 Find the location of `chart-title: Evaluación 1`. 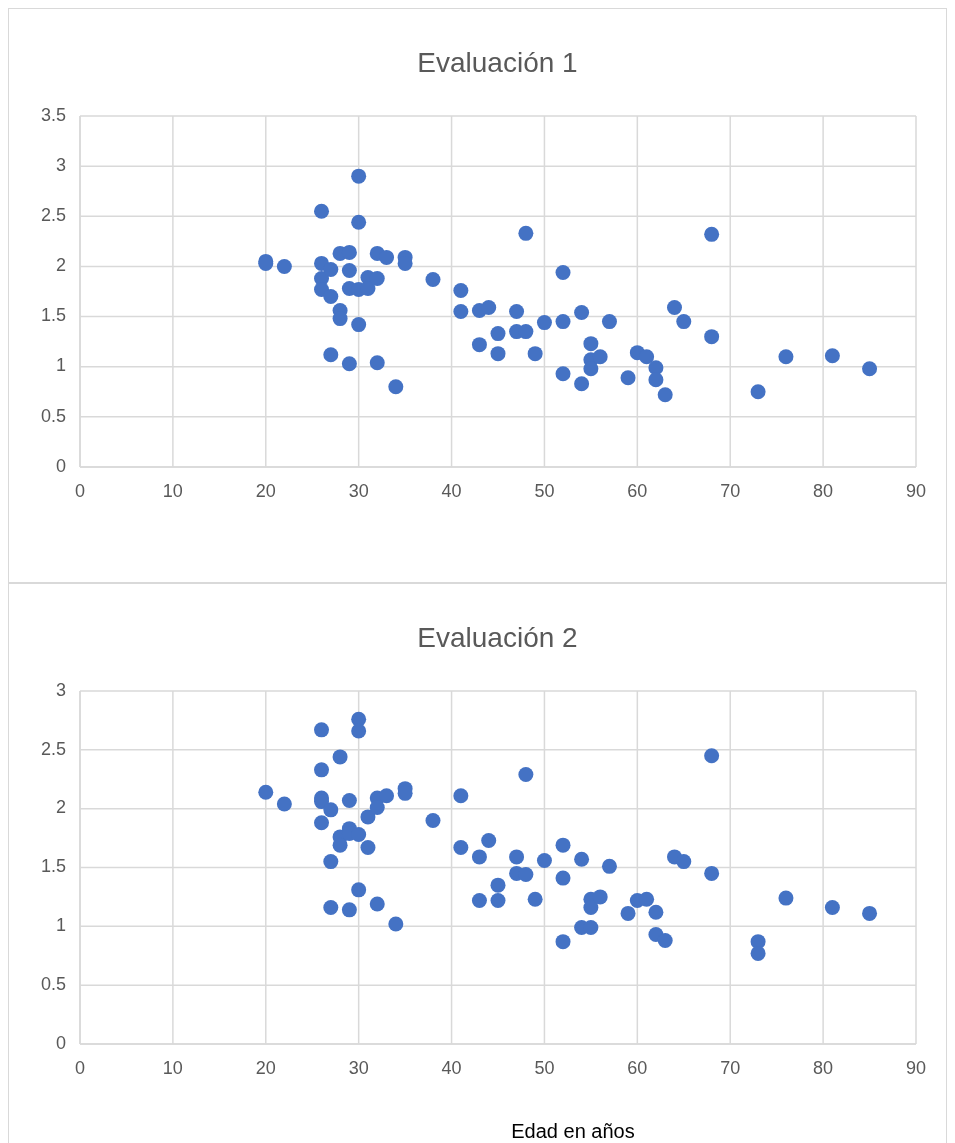

chart-title: Evaluación 1 is located at coordinates (497, 63).